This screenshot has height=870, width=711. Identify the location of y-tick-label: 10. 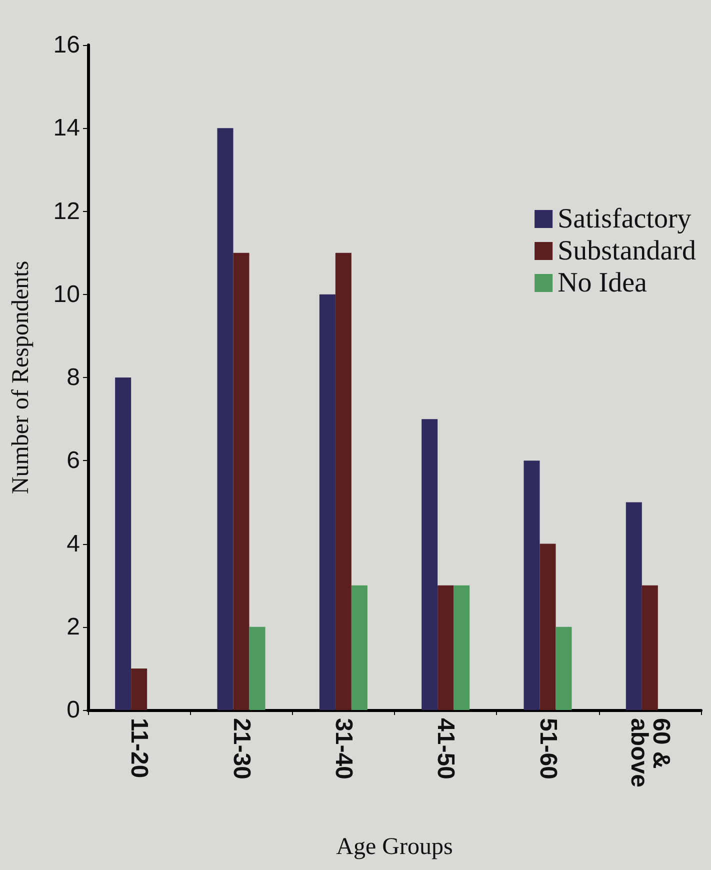
(66, 294).